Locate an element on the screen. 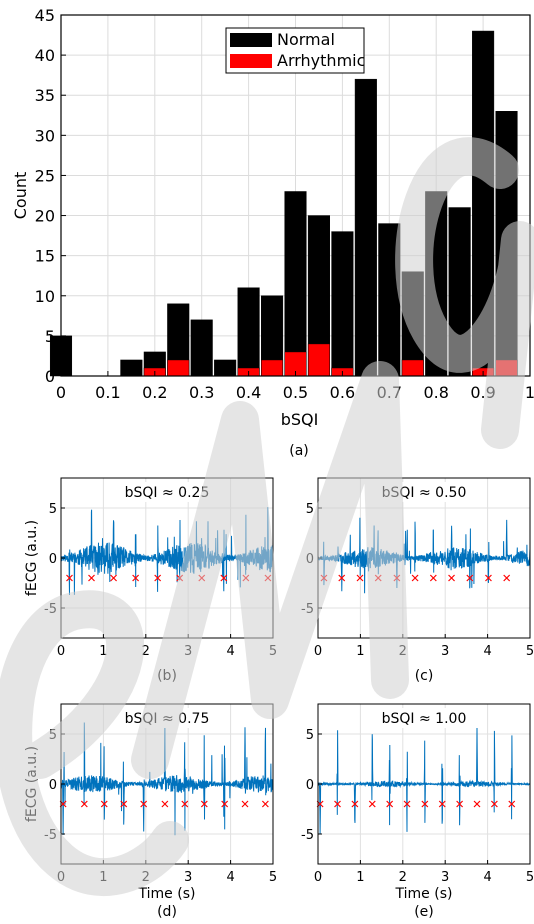 The image size is (534, 924). panel-title-text: bSQI ≈ 0.25 is located at coordinates (167, 493).